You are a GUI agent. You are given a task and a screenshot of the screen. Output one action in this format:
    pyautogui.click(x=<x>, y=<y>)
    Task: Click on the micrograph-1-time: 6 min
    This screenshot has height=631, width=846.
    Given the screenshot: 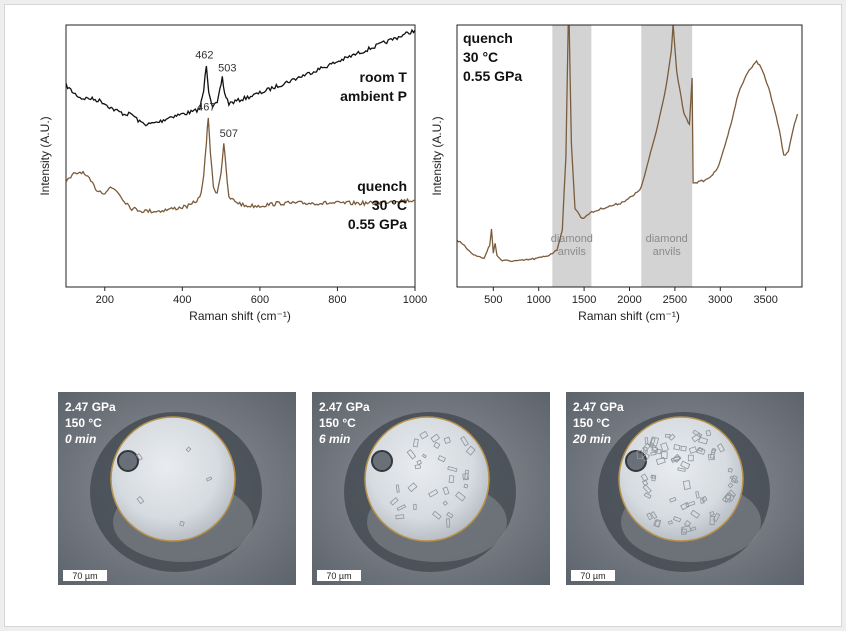 What is the action you would take?
    pyautogui.click(x=334, y=439)
    